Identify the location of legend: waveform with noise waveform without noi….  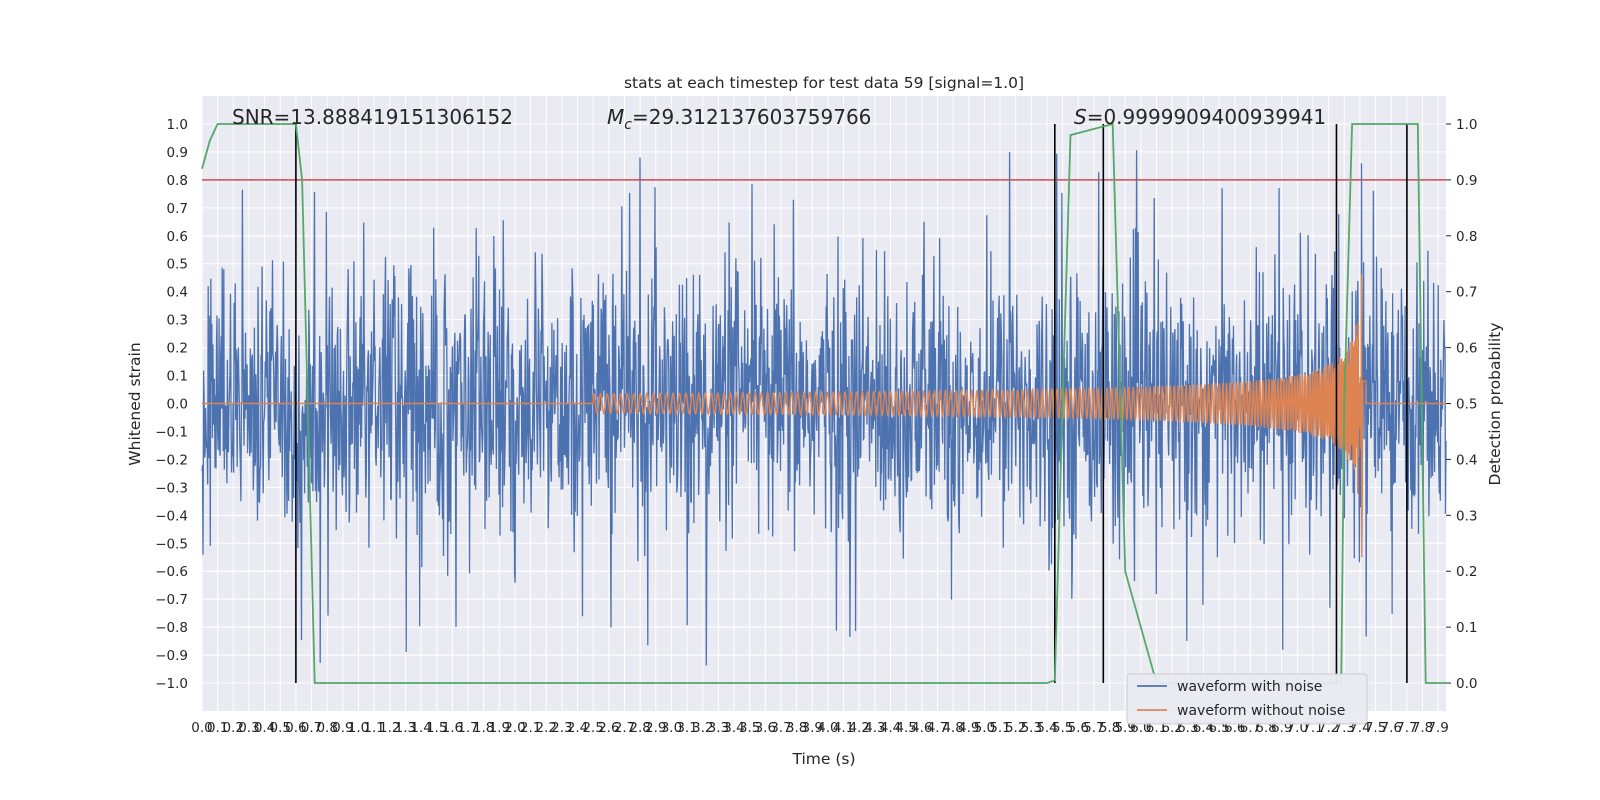
(1247, 699).